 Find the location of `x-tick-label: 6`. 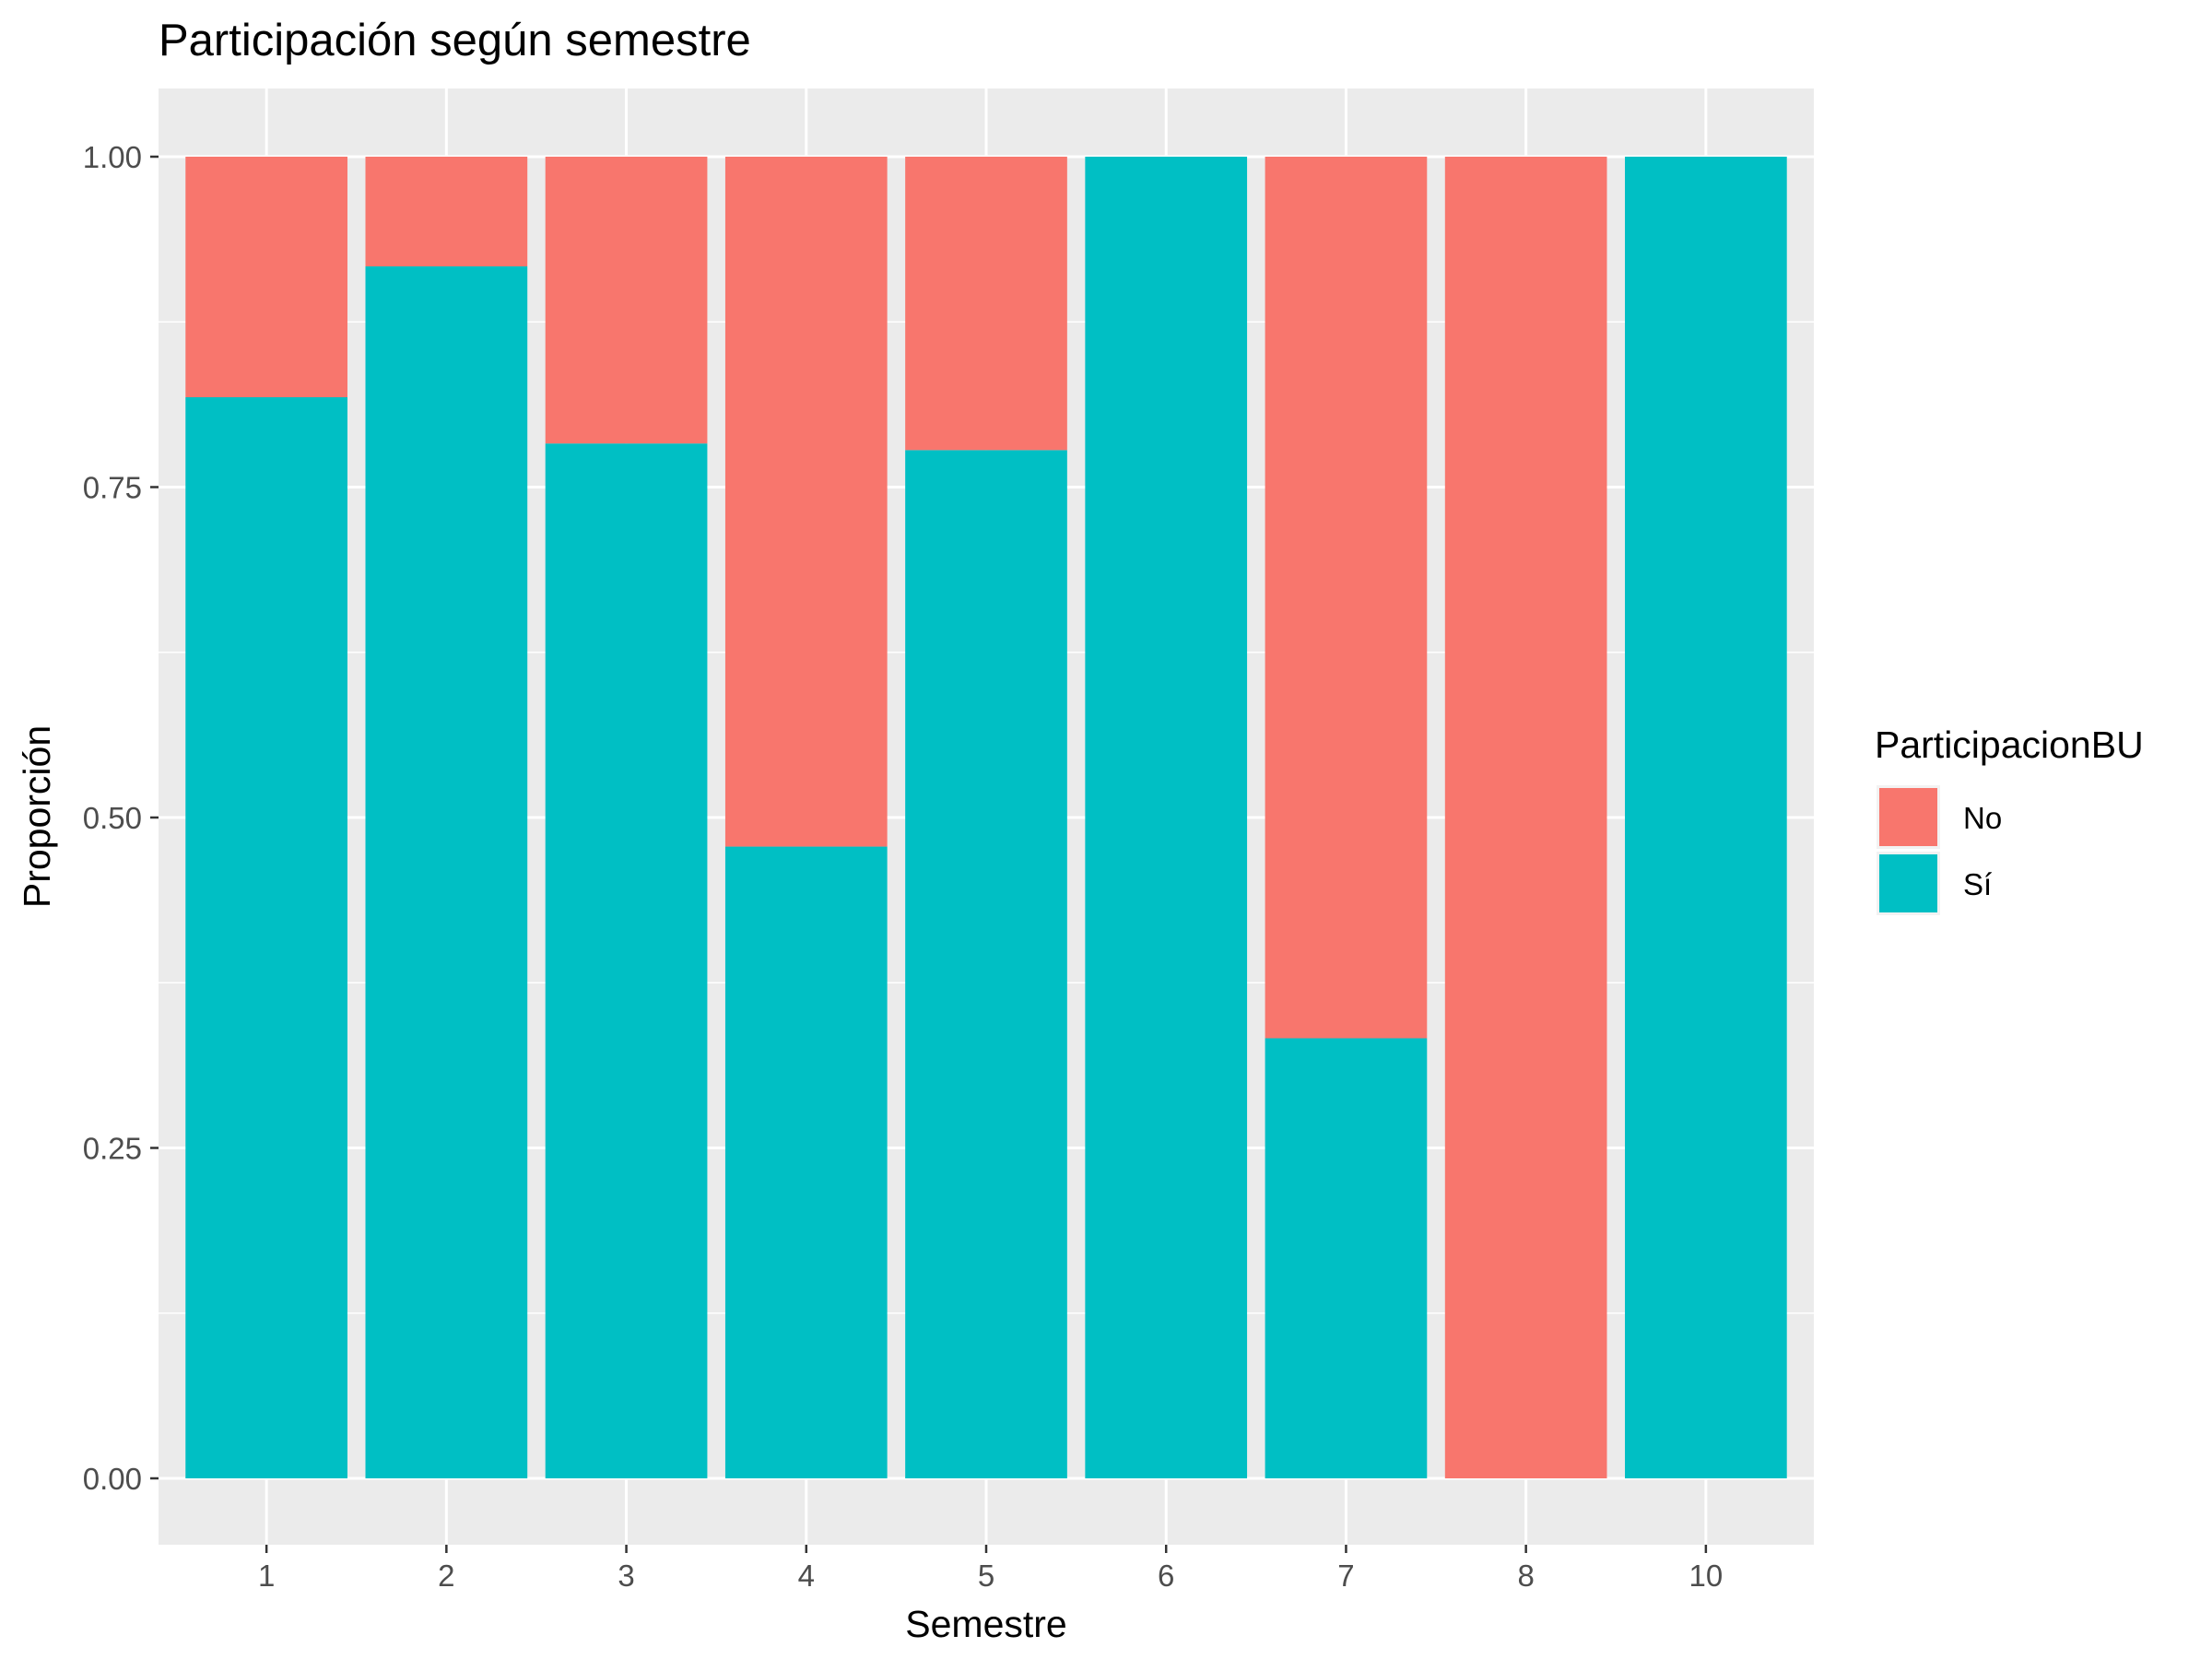

x-tick-label: 6 is located at coordinates (1166, 1576).